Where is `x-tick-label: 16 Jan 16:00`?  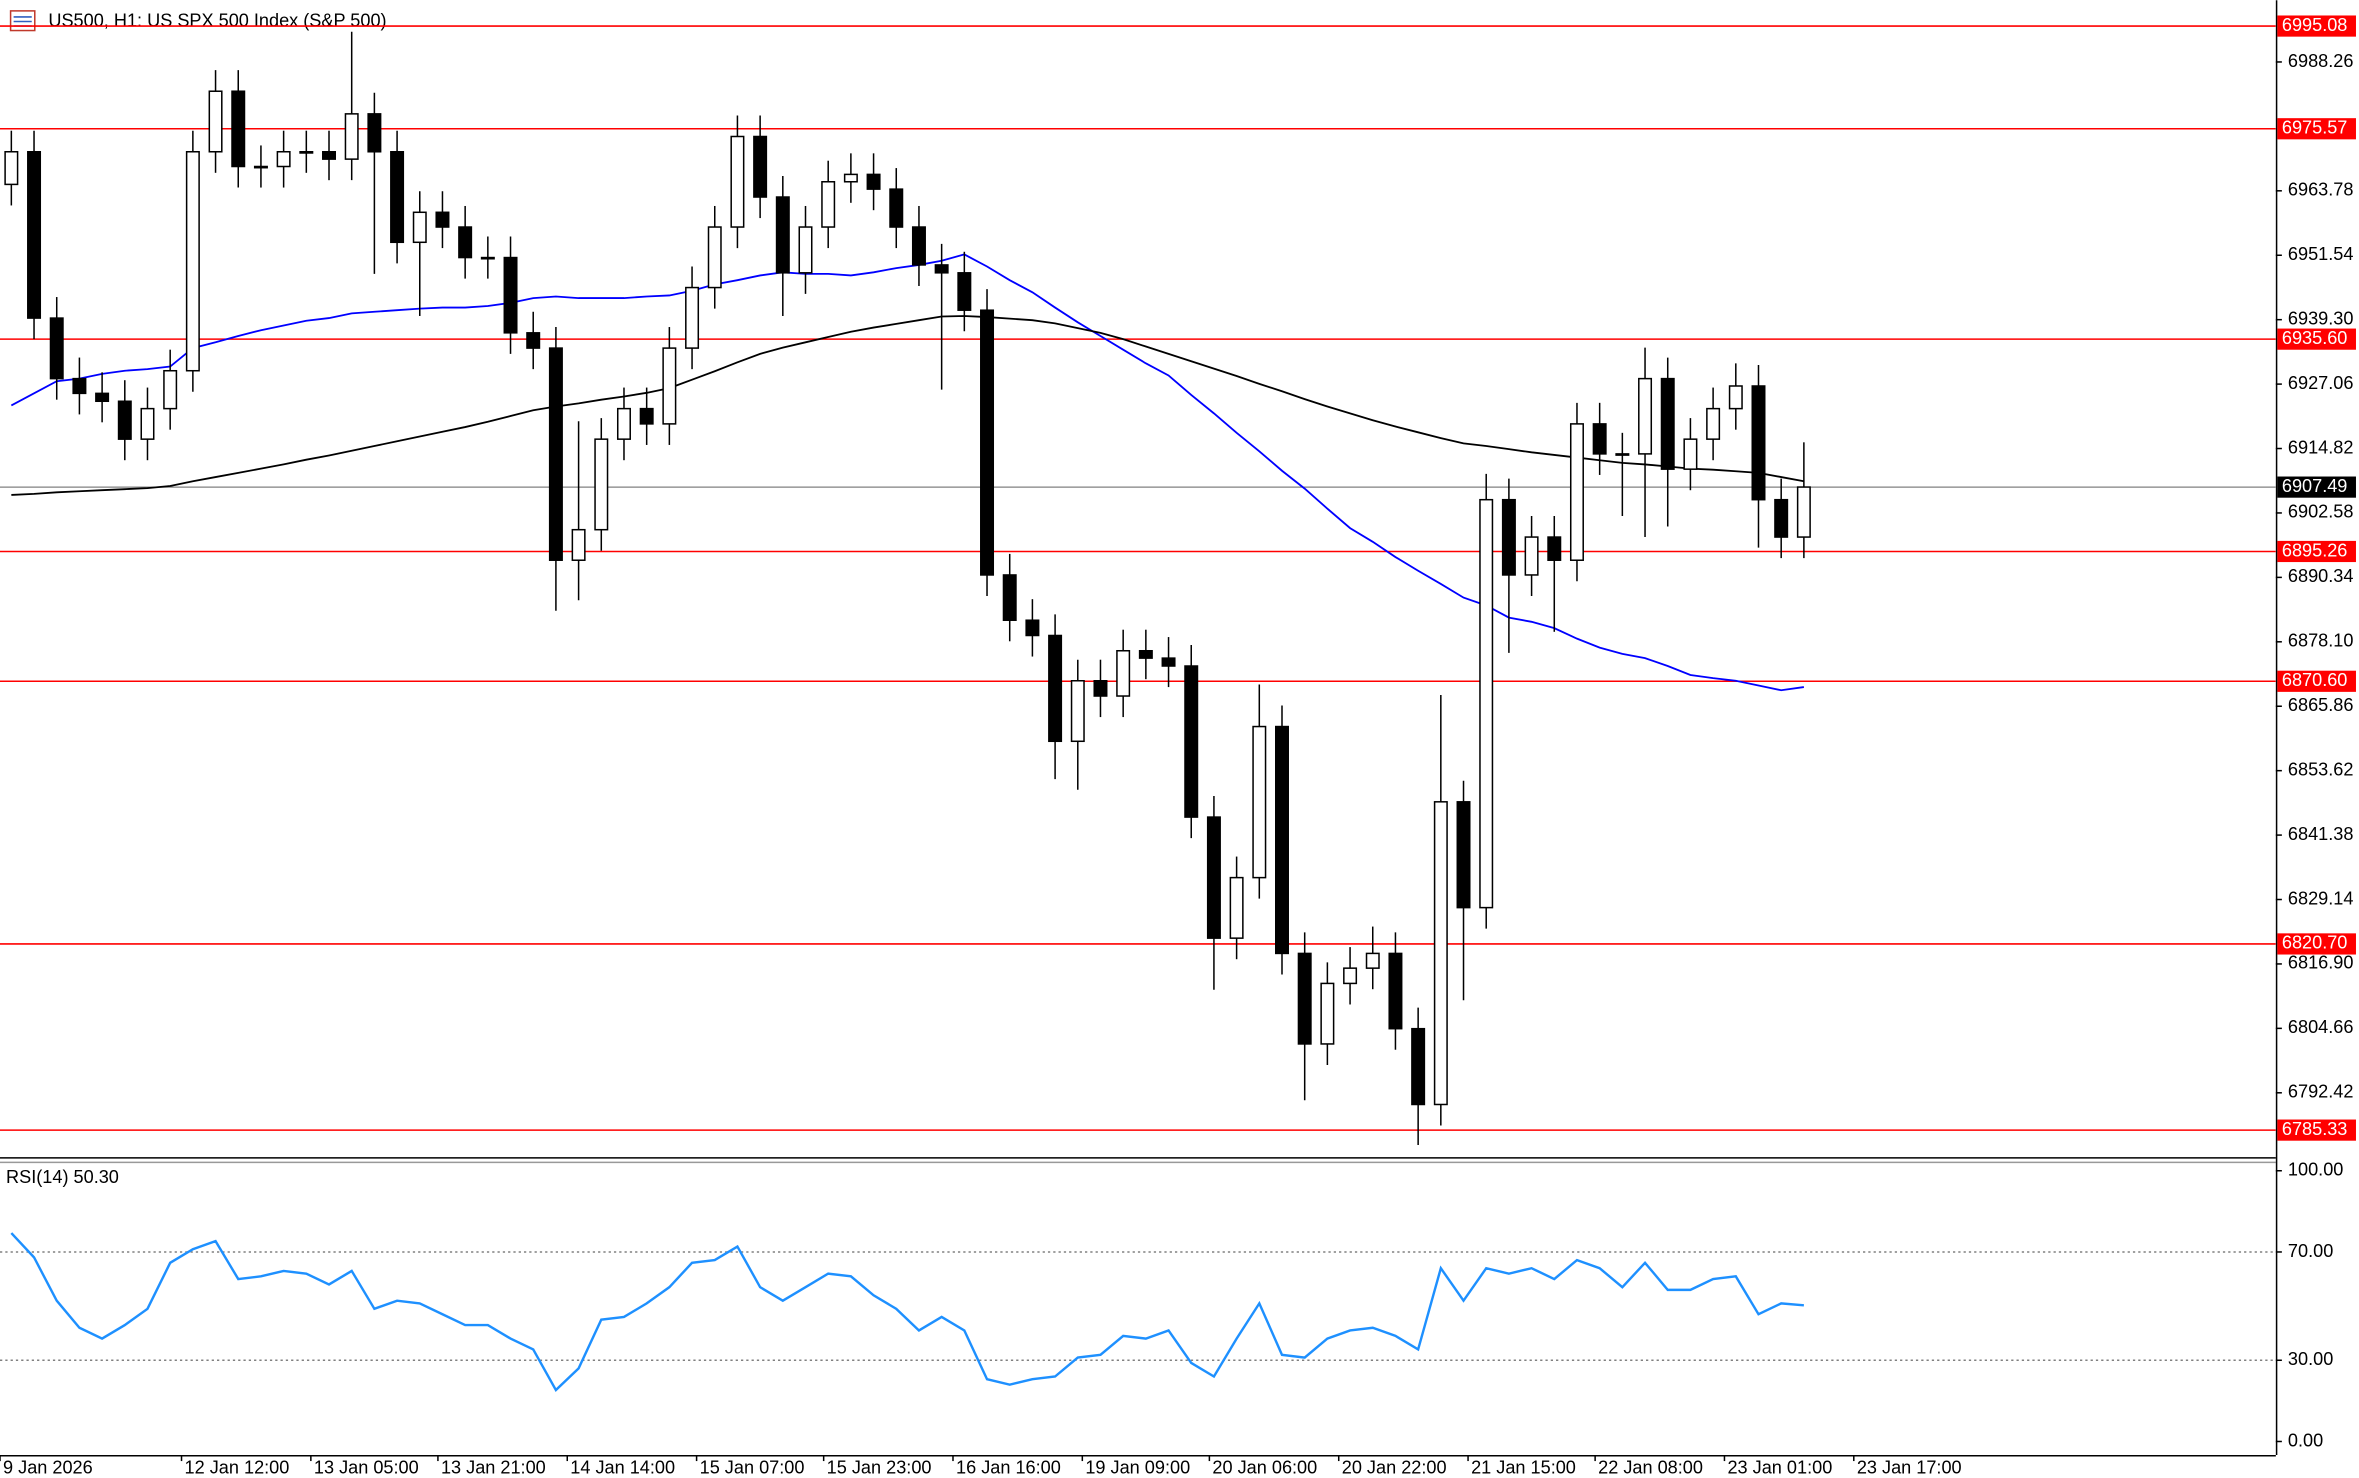
x-tick-label: 16 Jan 16:00 is located at coordinates (1008, 1467).